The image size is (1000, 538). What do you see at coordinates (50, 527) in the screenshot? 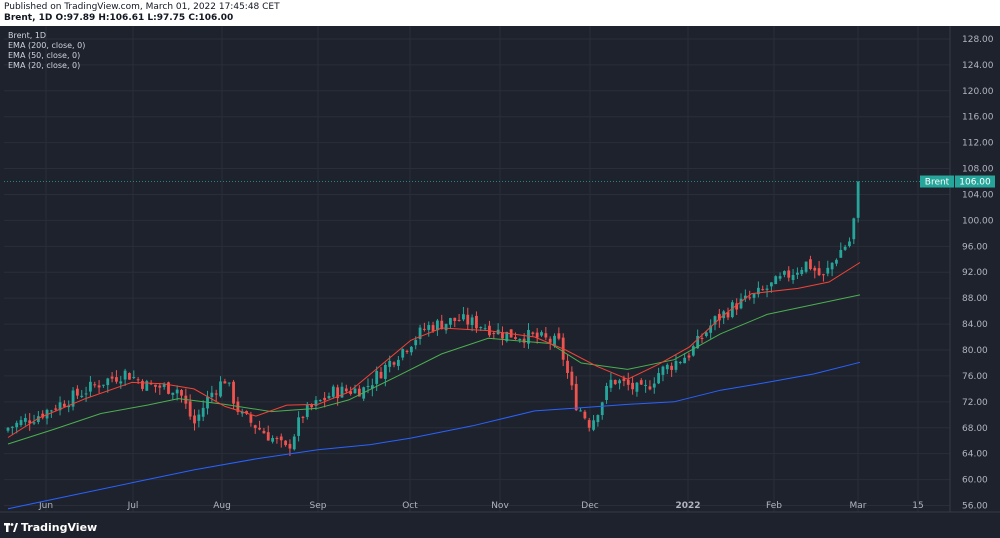
I see `tradingview-logo: TradingView` at bounding box center [50, 527].